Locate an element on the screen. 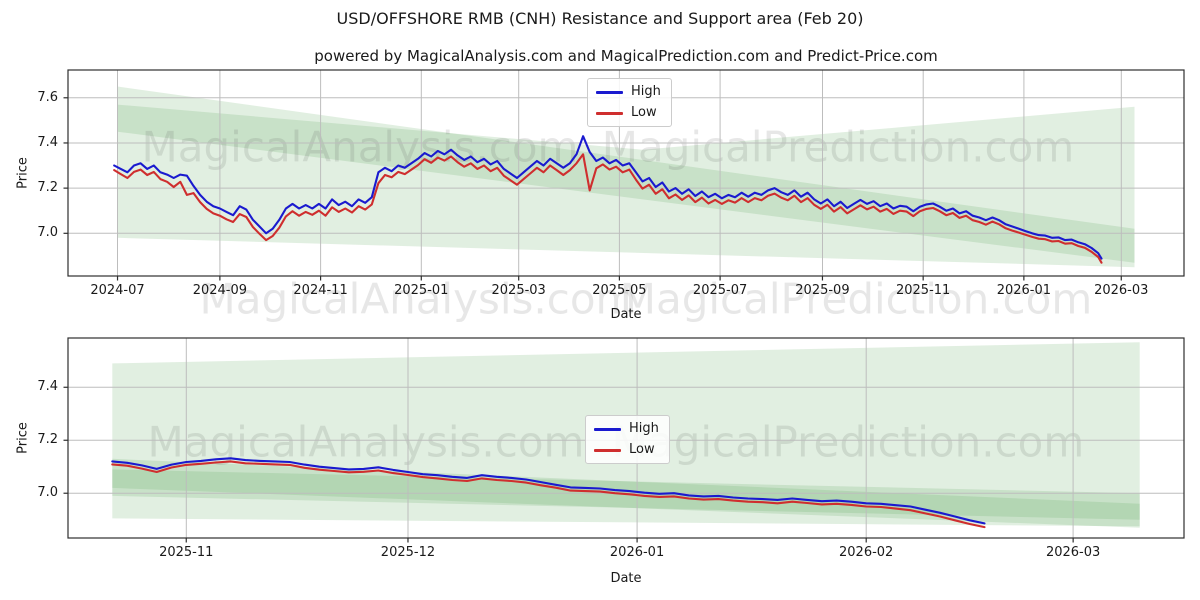 The width and height of the screenshot is (1200, 600). y-tick-label: 7.6 is located at coordinates (47, 97).